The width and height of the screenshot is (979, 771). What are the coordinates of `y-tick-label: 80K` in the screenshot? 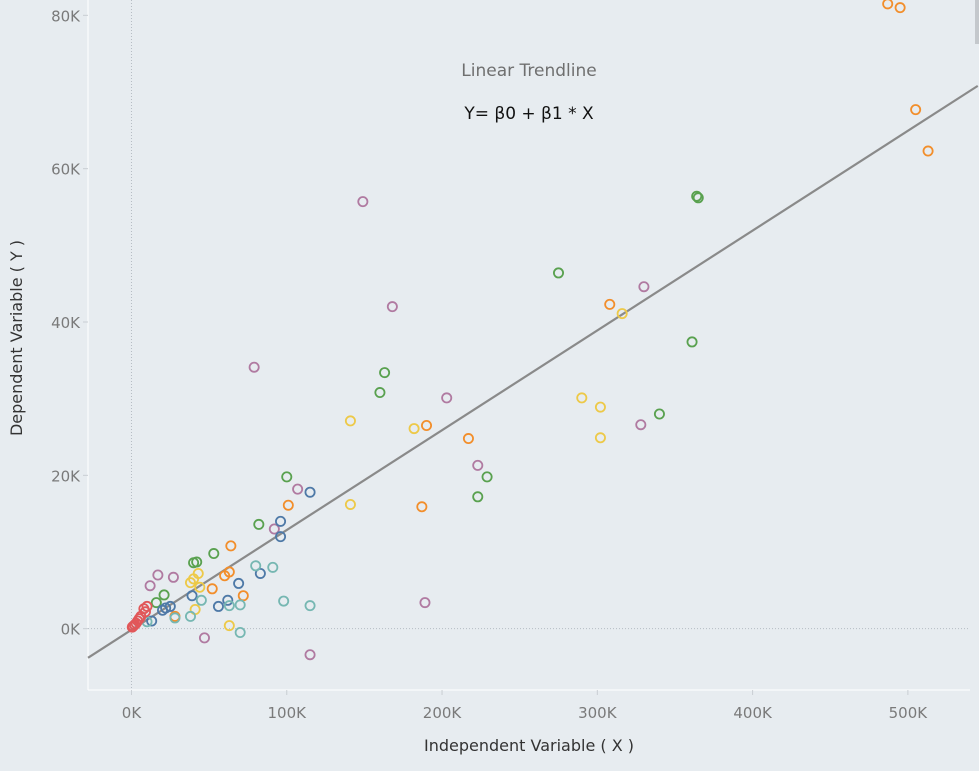 It's located at (66, 16).